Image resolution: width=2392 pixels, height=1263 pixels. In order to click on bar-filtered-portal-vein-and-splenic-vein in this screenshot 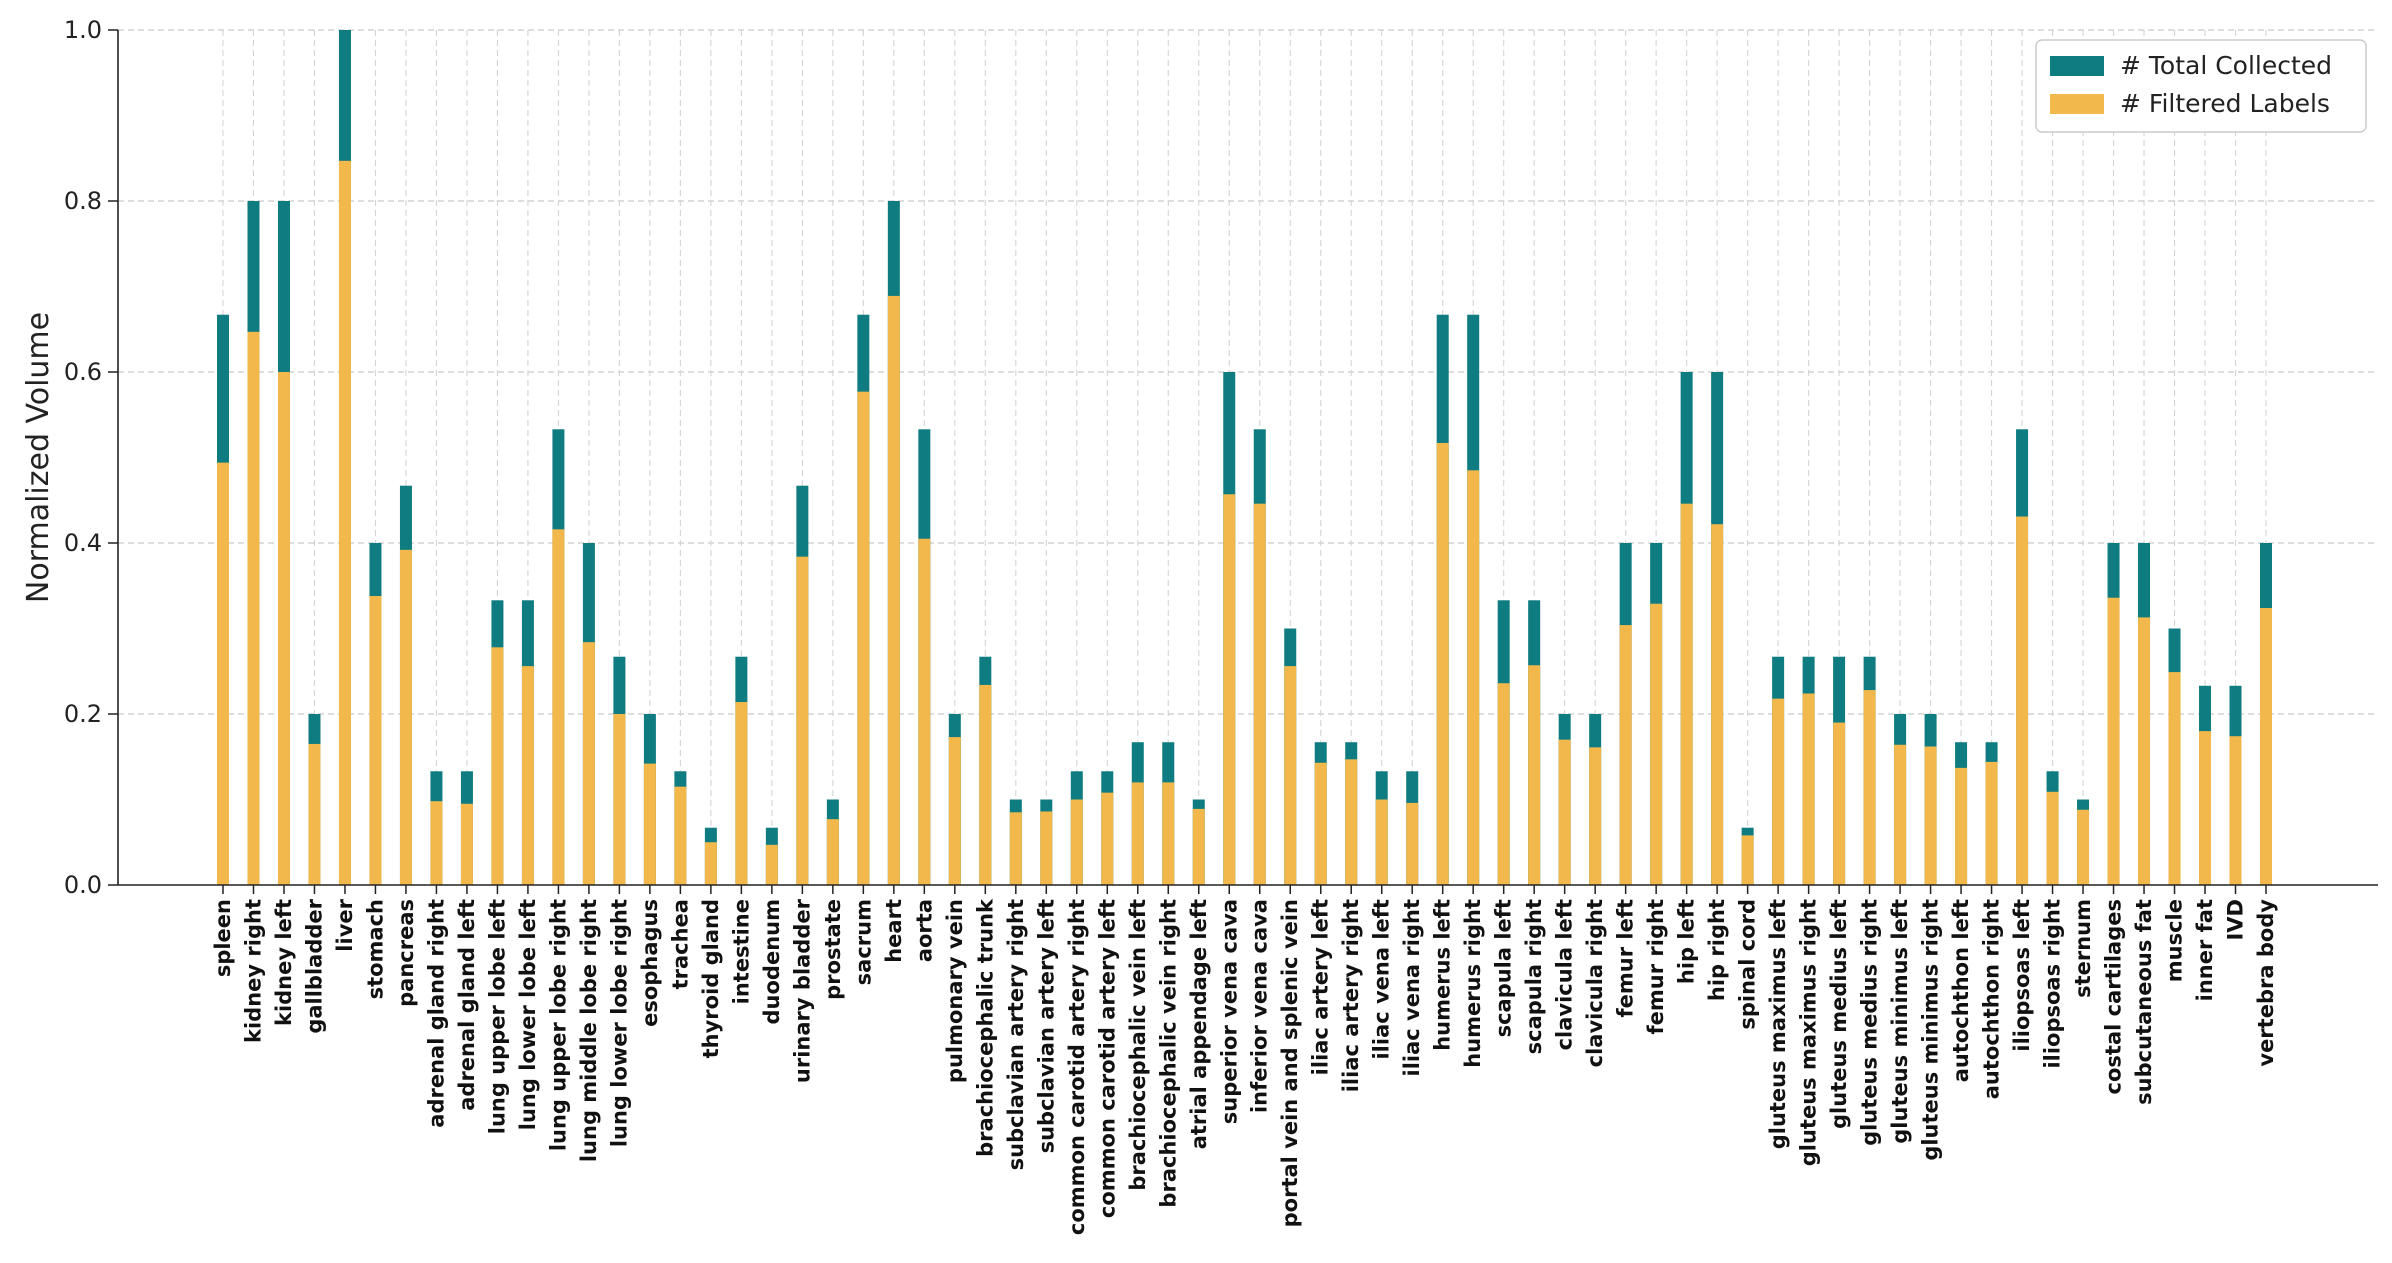, I will do `click(1290, 775)`.